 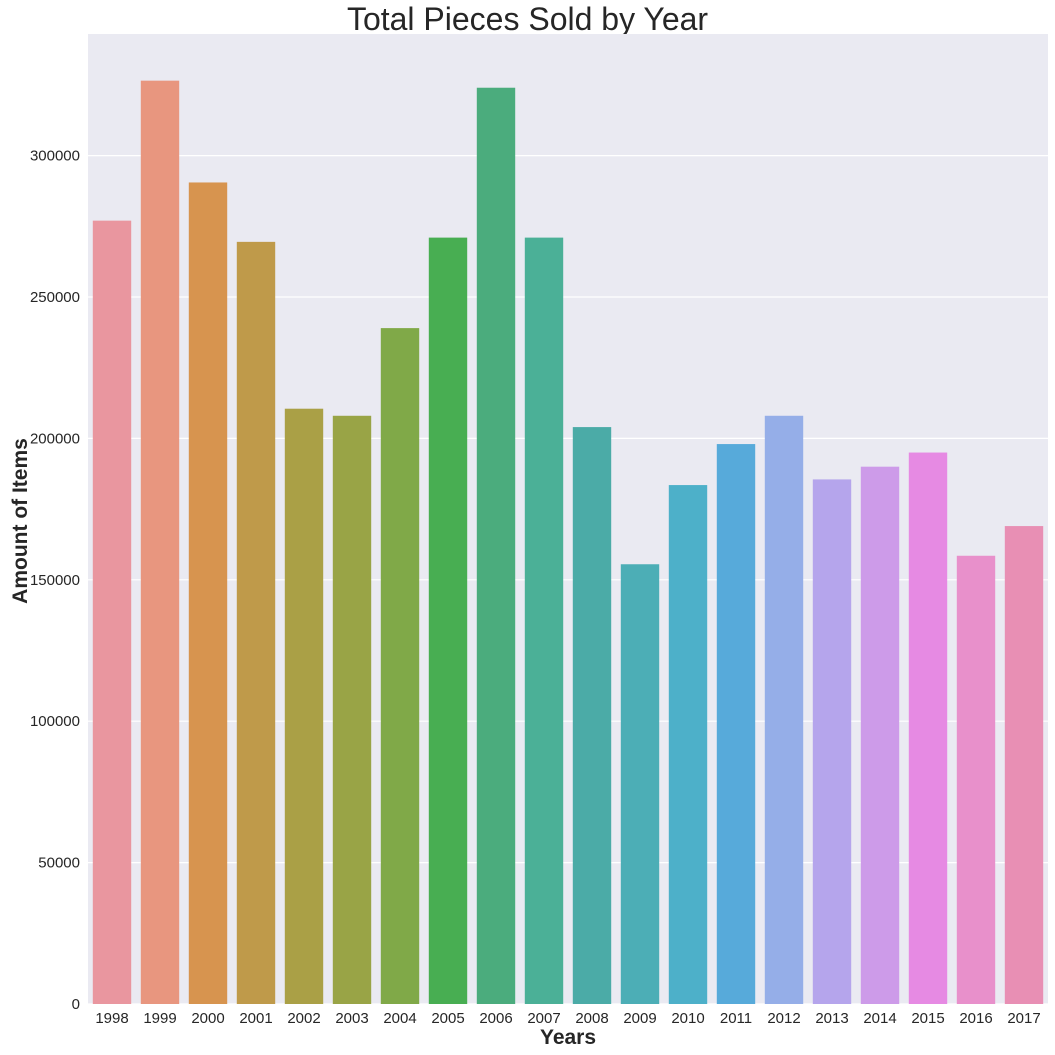 I want to click on bar-2000, so click(x=208, y=593).